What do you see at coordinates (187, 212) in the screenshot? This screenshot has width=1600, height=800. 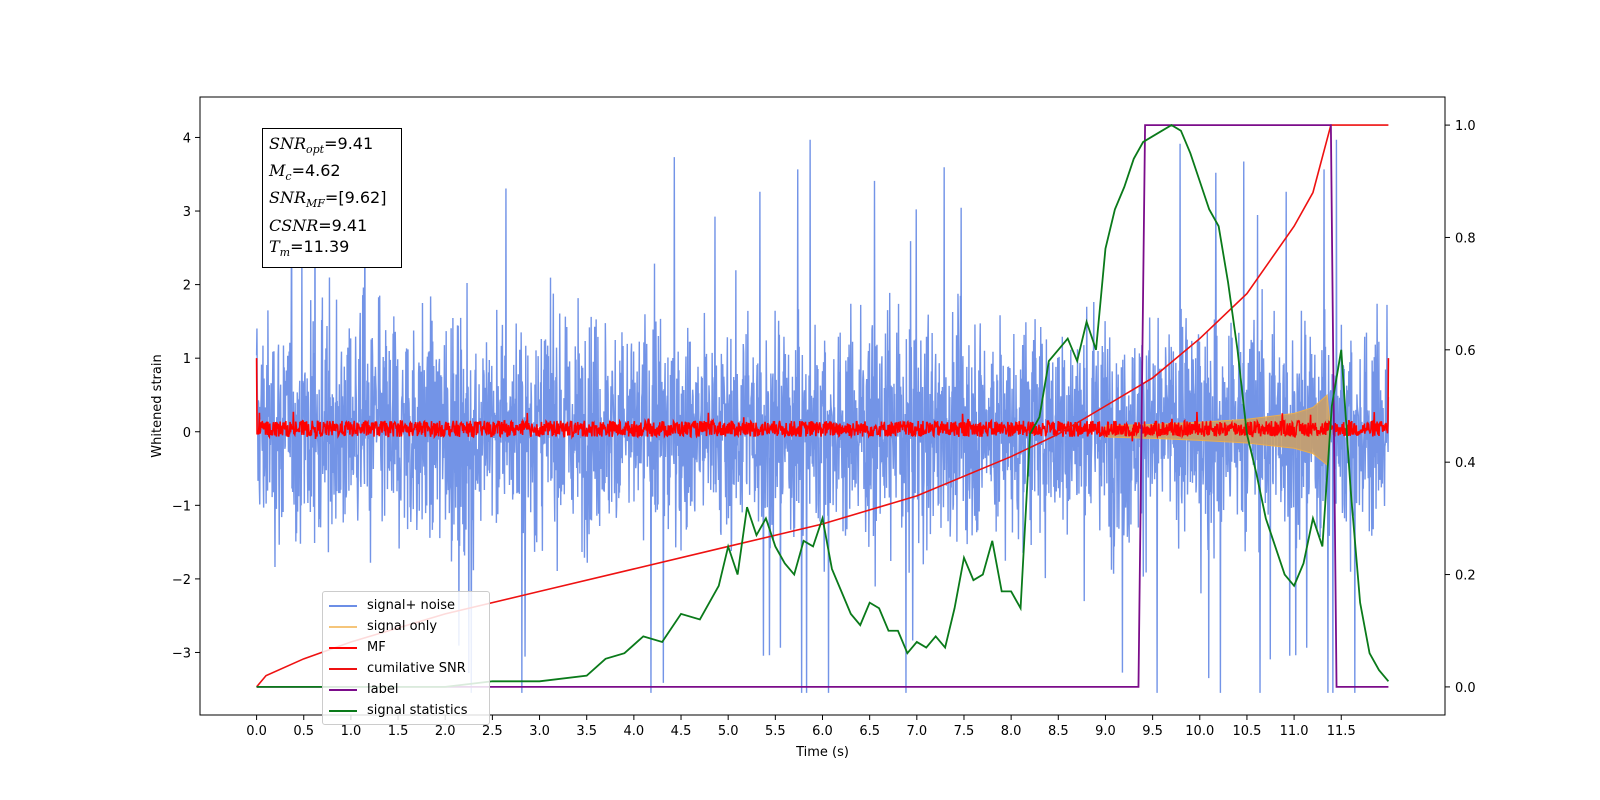 I see `y-tick-left-label: 3` at bounding box center [187, 212].